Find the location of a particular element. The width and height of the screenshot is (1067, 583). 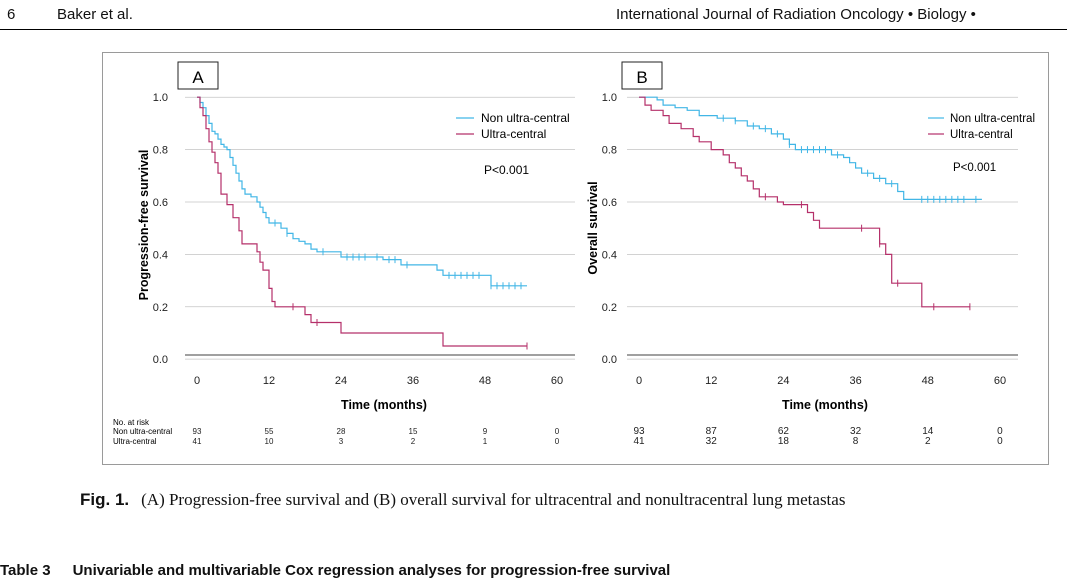

panel-b-label-box is located at coordinates (642, 75).